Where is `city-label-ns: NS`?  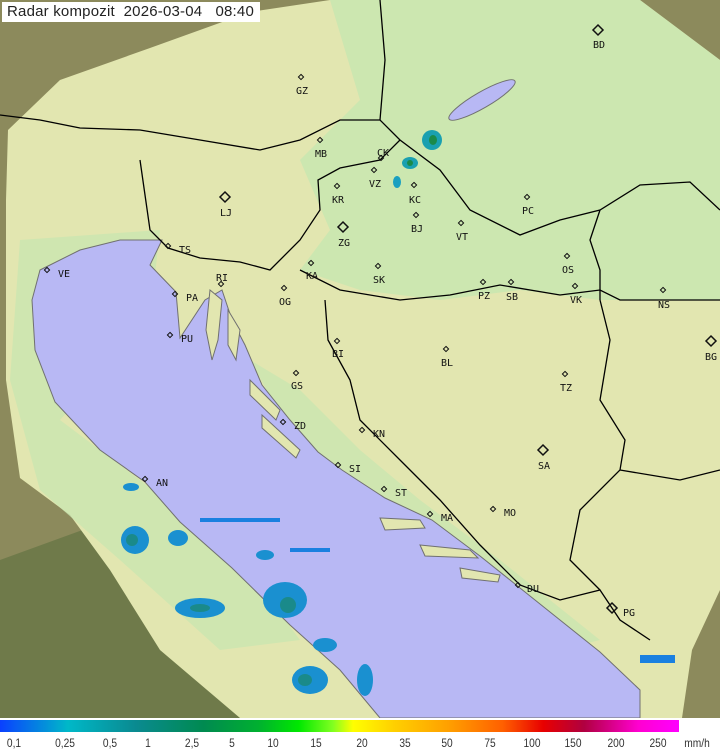
city-label-ns: NS is located at coordinates (664, 305).